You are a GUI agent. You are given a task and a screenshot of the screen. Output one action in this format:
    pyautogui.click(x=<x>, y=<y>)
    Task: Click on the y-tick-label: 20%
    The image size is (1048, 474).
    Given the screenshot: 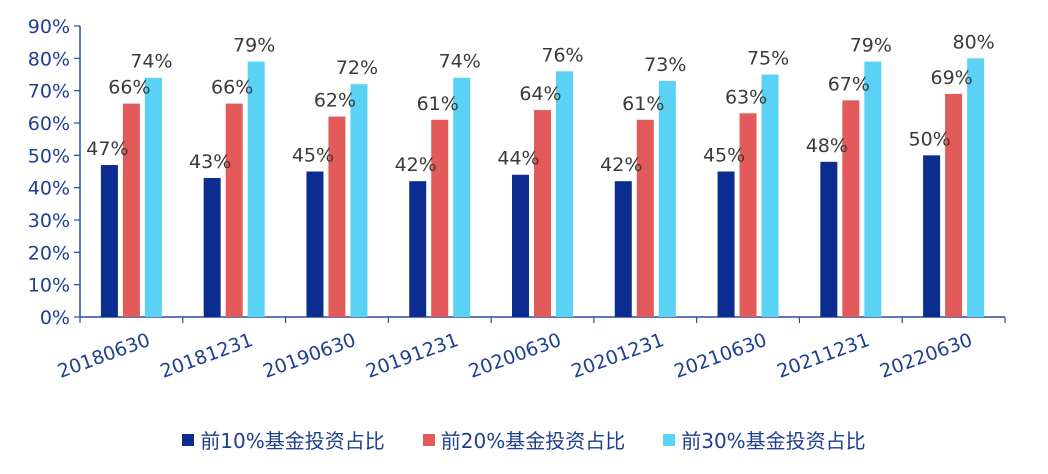 What is the action you would take?
    pyautogui.click(x=49, y=253)
    